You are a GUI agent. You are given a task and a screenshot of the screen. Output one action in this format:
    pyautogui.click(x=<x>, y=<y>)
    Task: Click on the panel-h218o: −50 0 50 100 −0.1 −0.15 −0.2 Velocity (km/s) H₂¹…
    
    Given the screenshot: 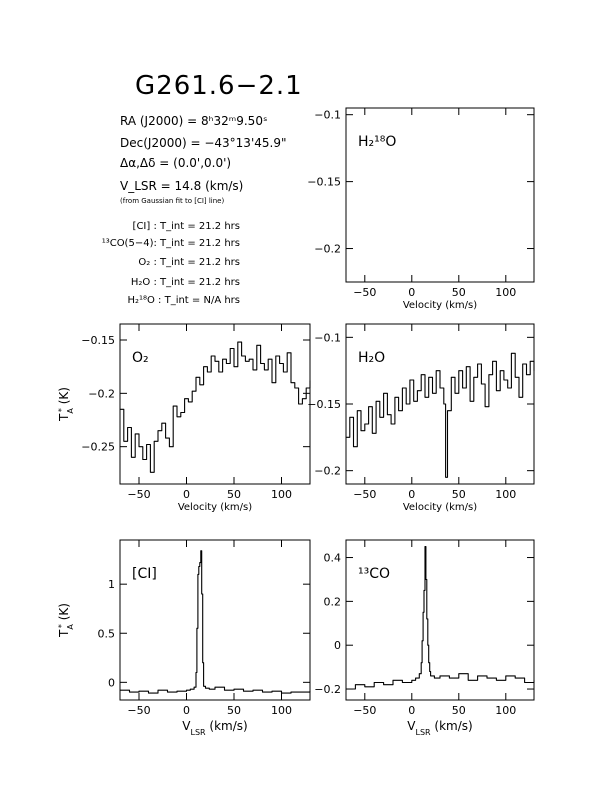 What is the action you would take?
    pyautogui.click(x=421, y=209)
    